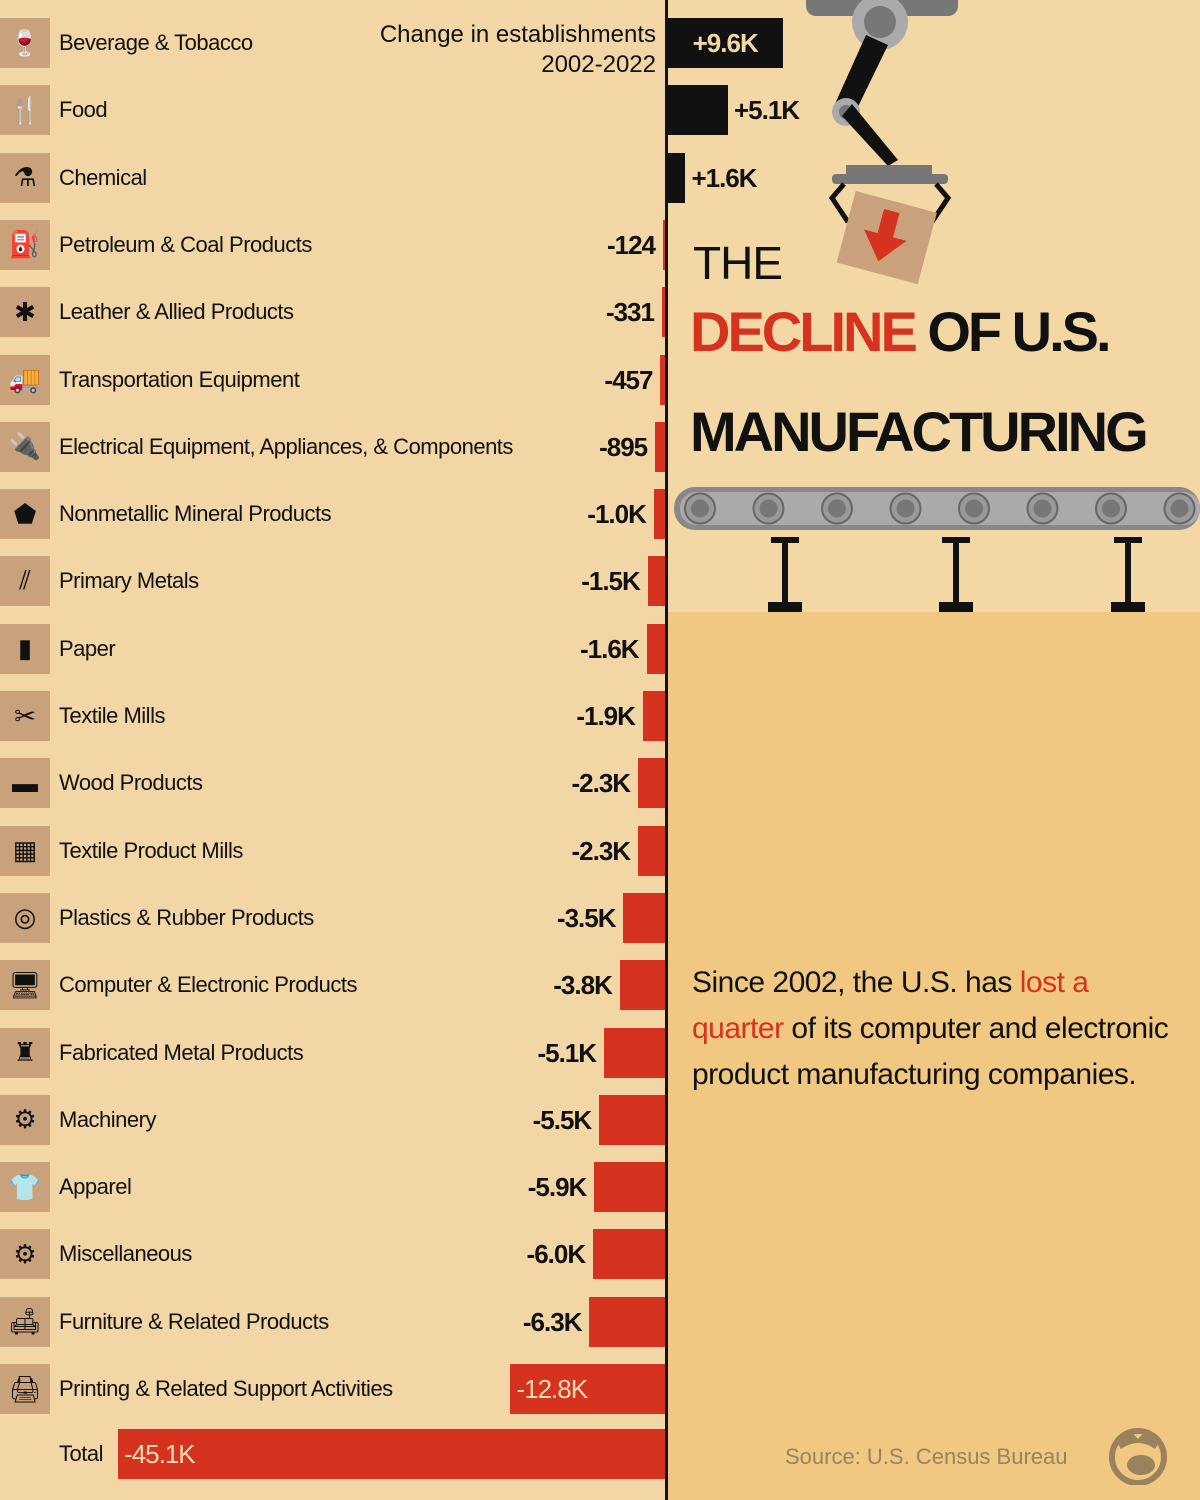  I want to click on value-label: -6.3K, so click(552, 1321).